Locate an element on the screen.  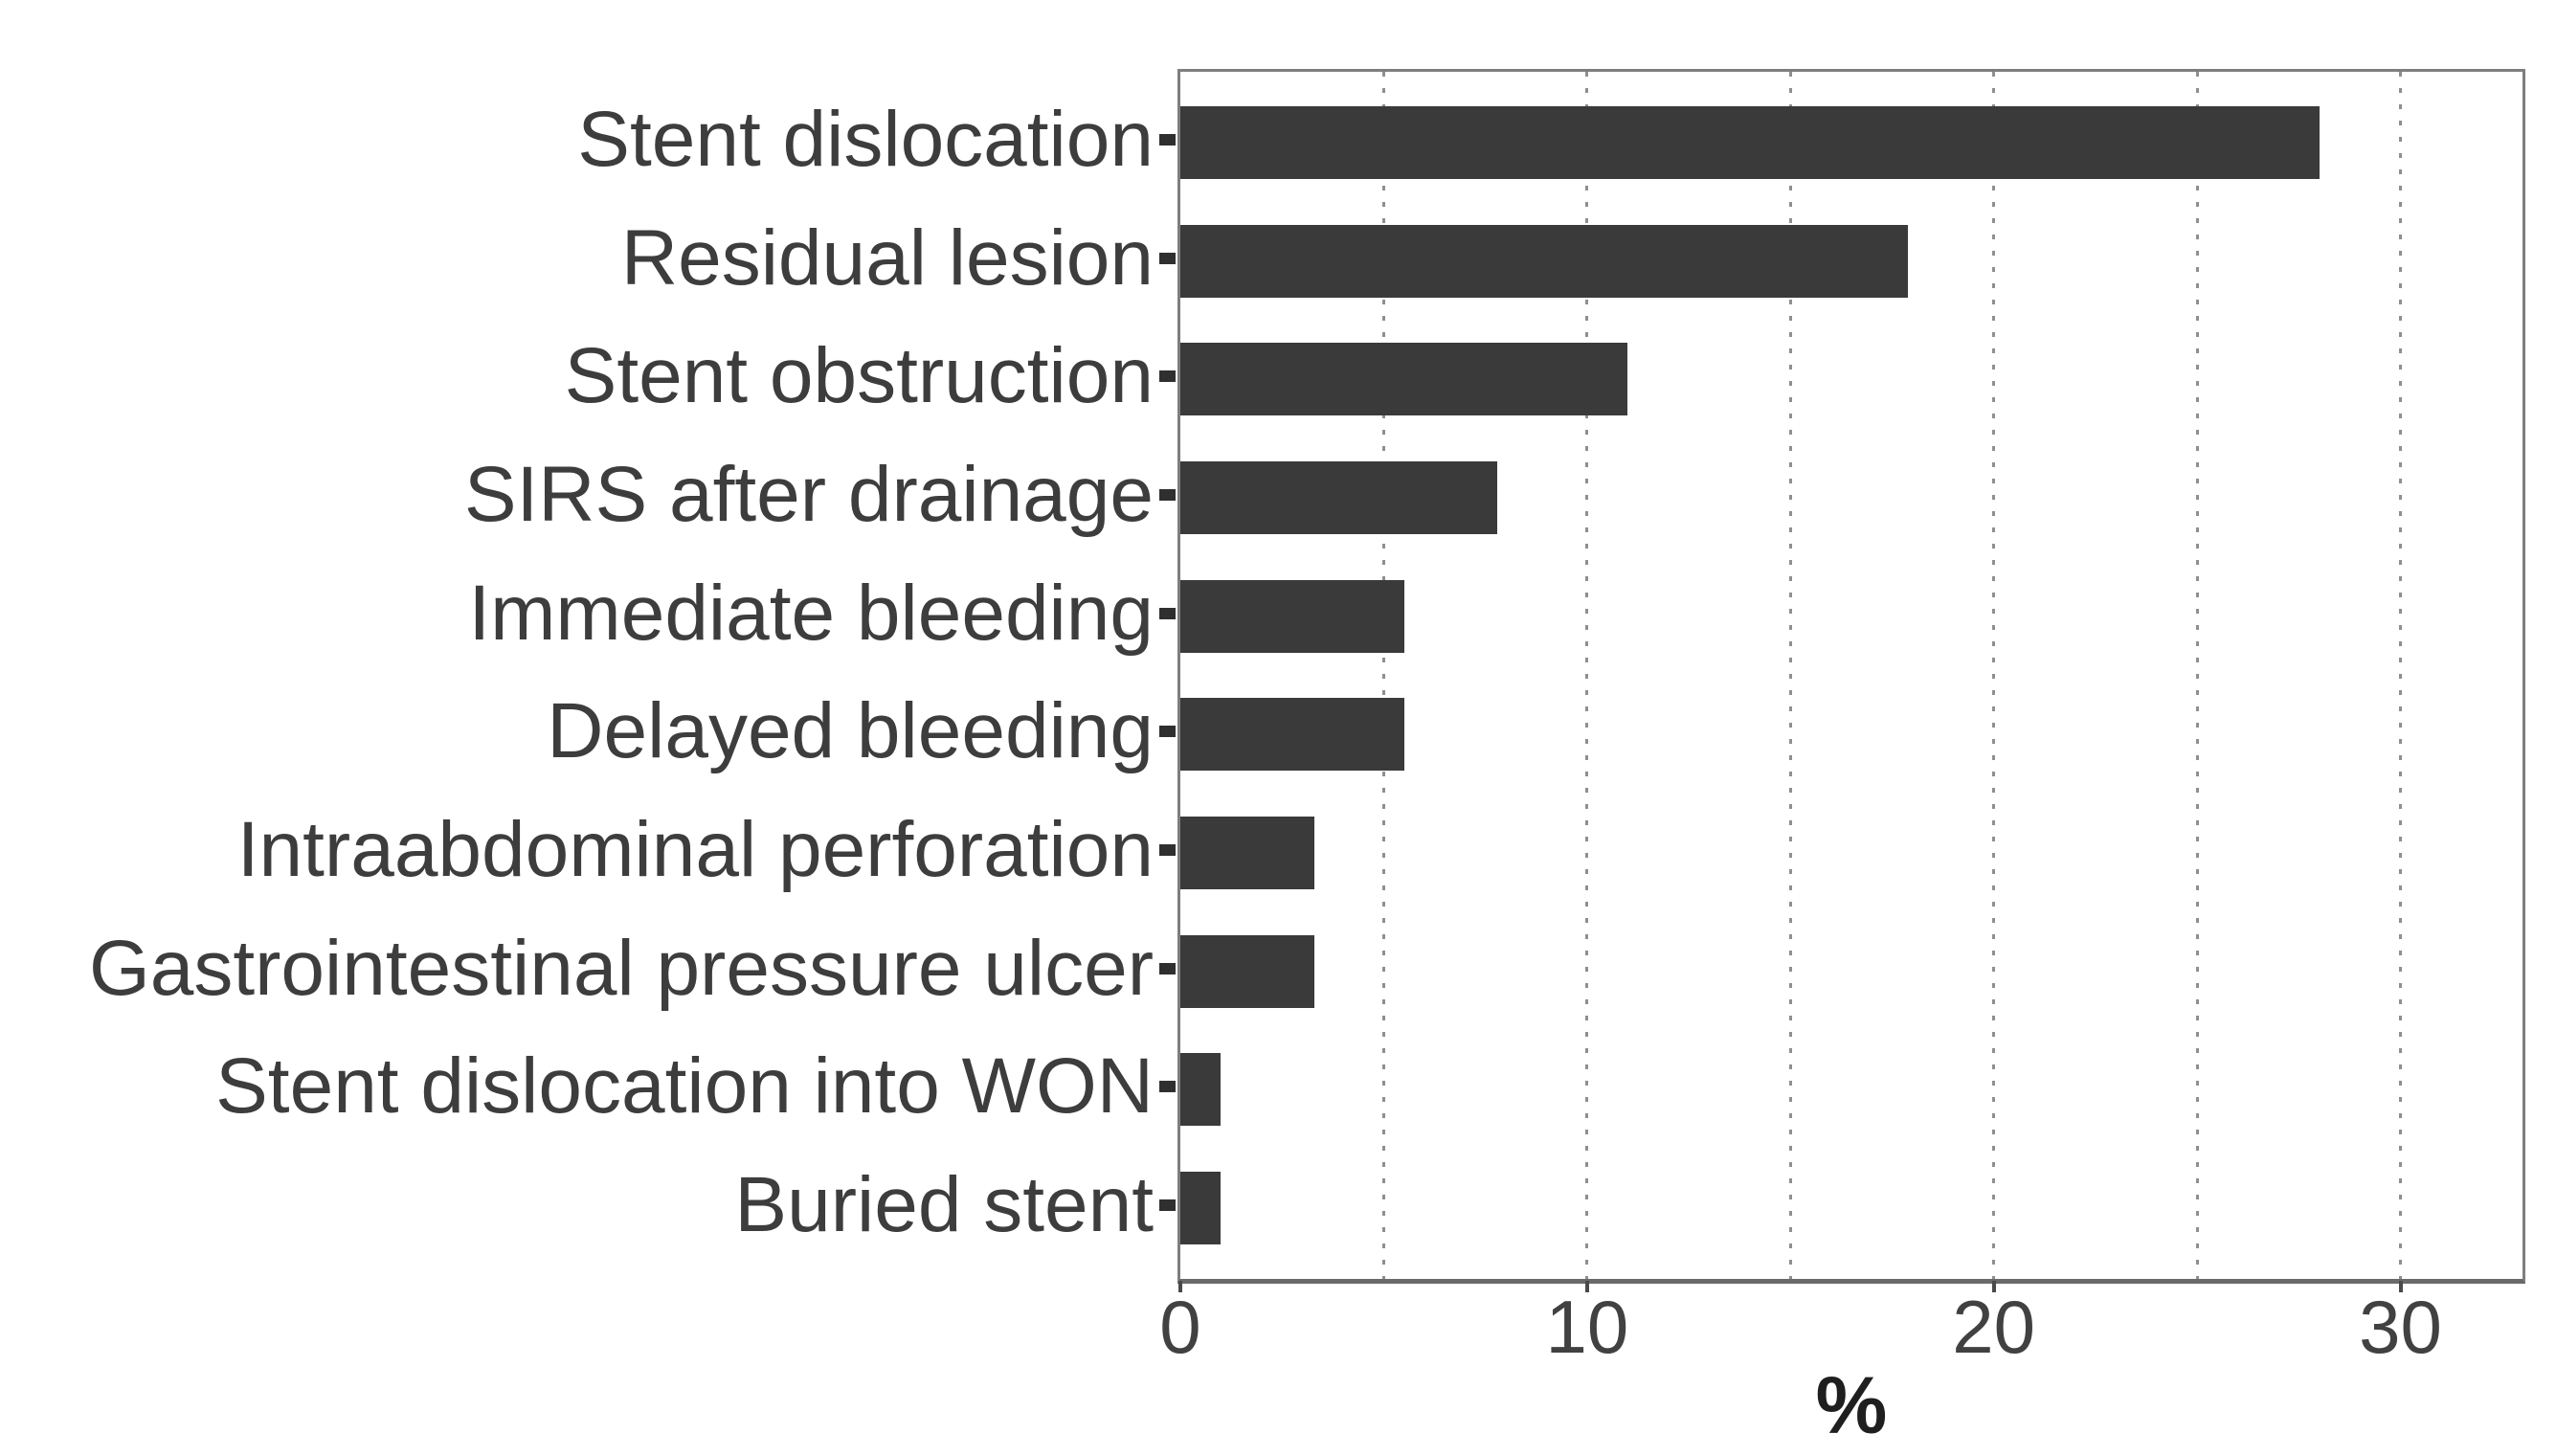
category-label-residual-lesion: Residual lesion is located at coordinates (887, 257).